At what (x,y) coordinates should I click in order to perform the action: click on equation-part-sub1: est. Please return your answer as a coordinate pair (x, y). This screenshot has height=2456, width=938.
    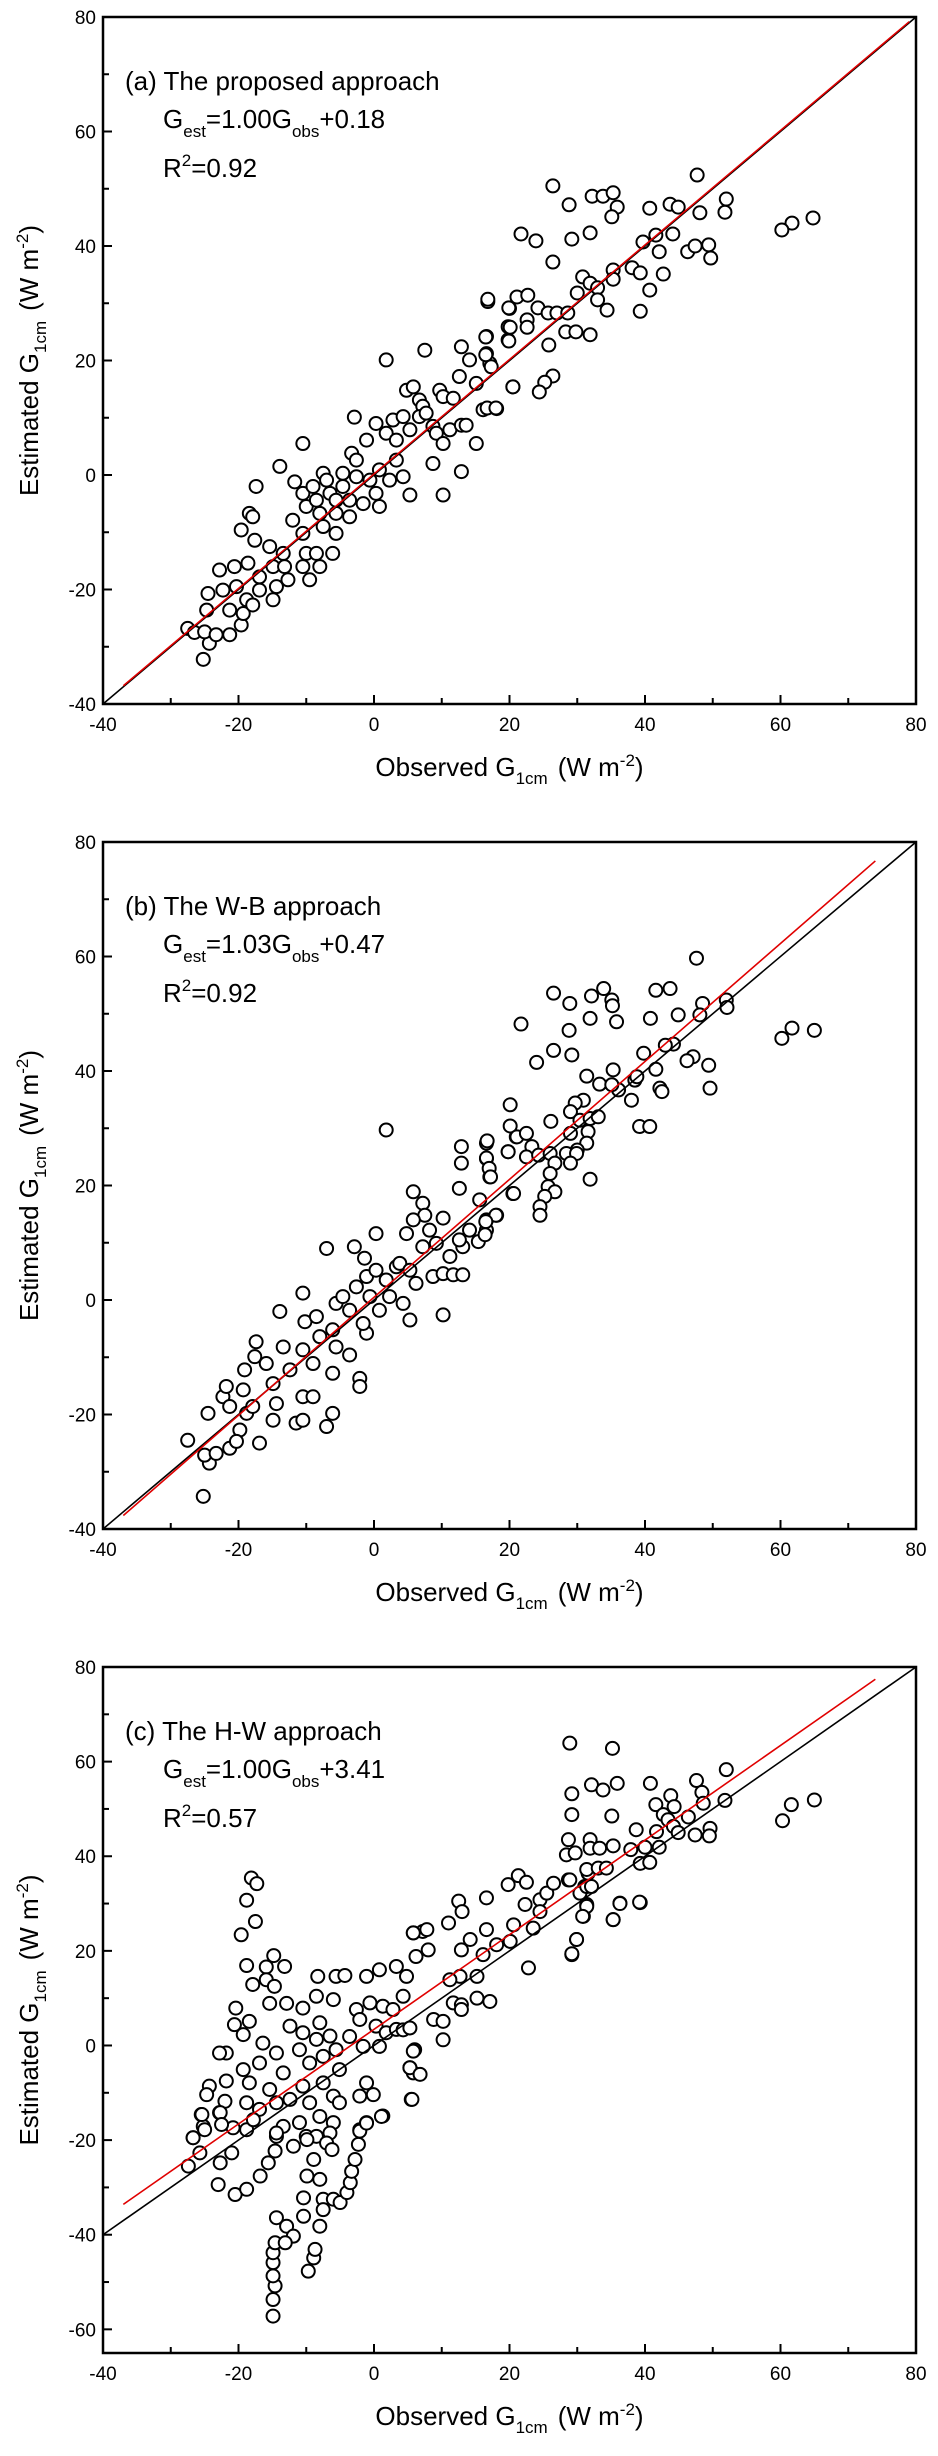
    Looking at the image, I should click on (194, 131).